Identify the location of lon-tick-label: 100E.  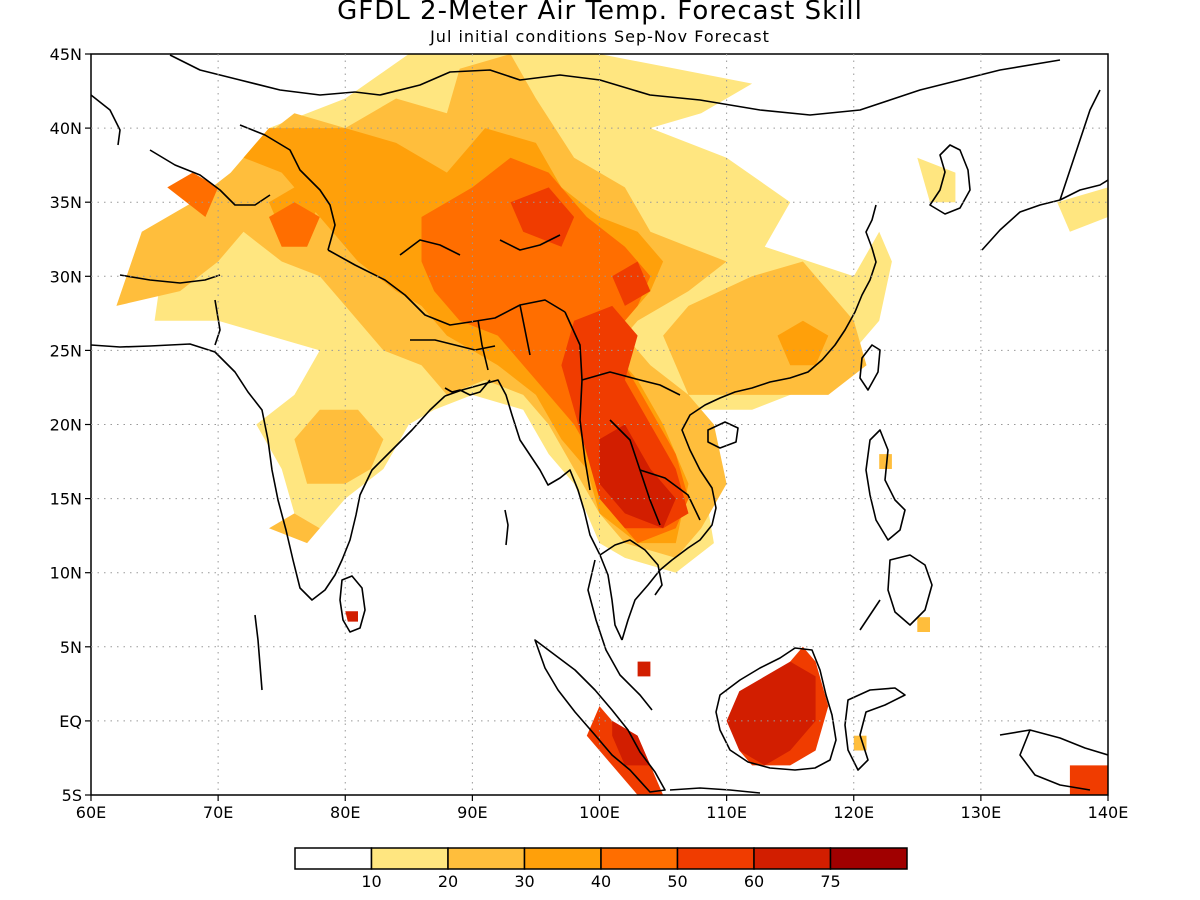
(599, 812).